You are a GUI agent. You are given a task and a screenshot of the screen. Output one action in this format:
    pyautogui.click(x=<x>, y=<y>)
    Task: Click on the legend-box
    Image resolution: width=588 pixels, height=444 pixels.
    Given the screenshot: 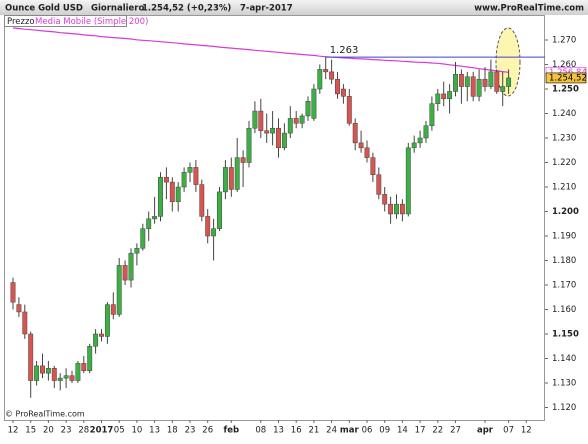 What is the action you would take?
    pyautogui.click(x=65, y=21)
    